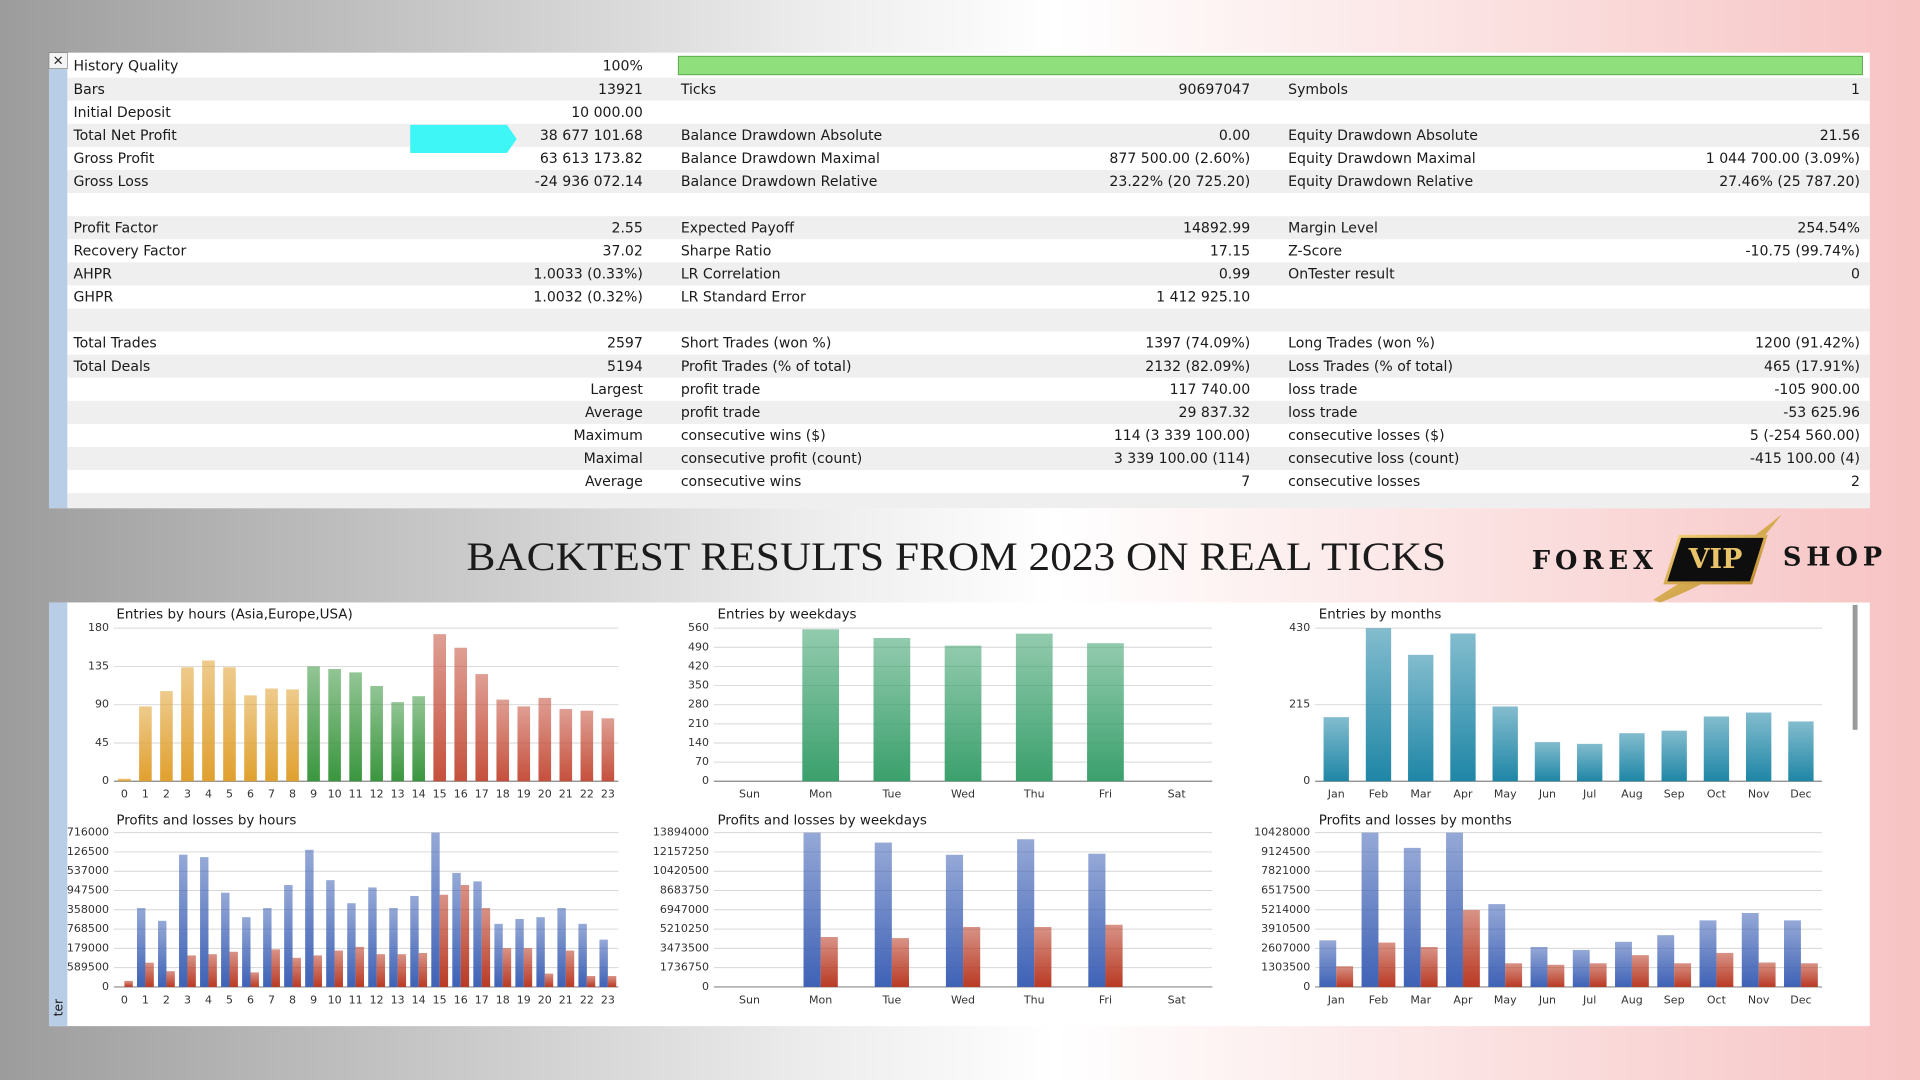  What do you see at coordinates (1835, 557) in the screenshot?
I see `logo-word: SHOP` at bounding box center [1835, 557].